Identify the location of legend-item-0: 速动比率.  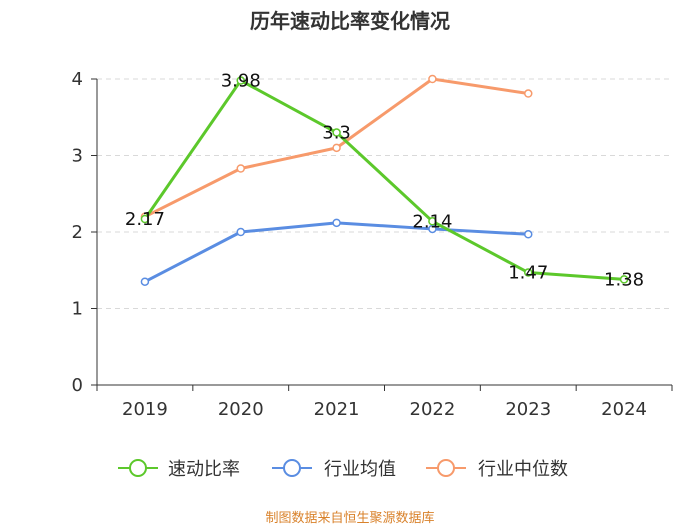
(179, 469).